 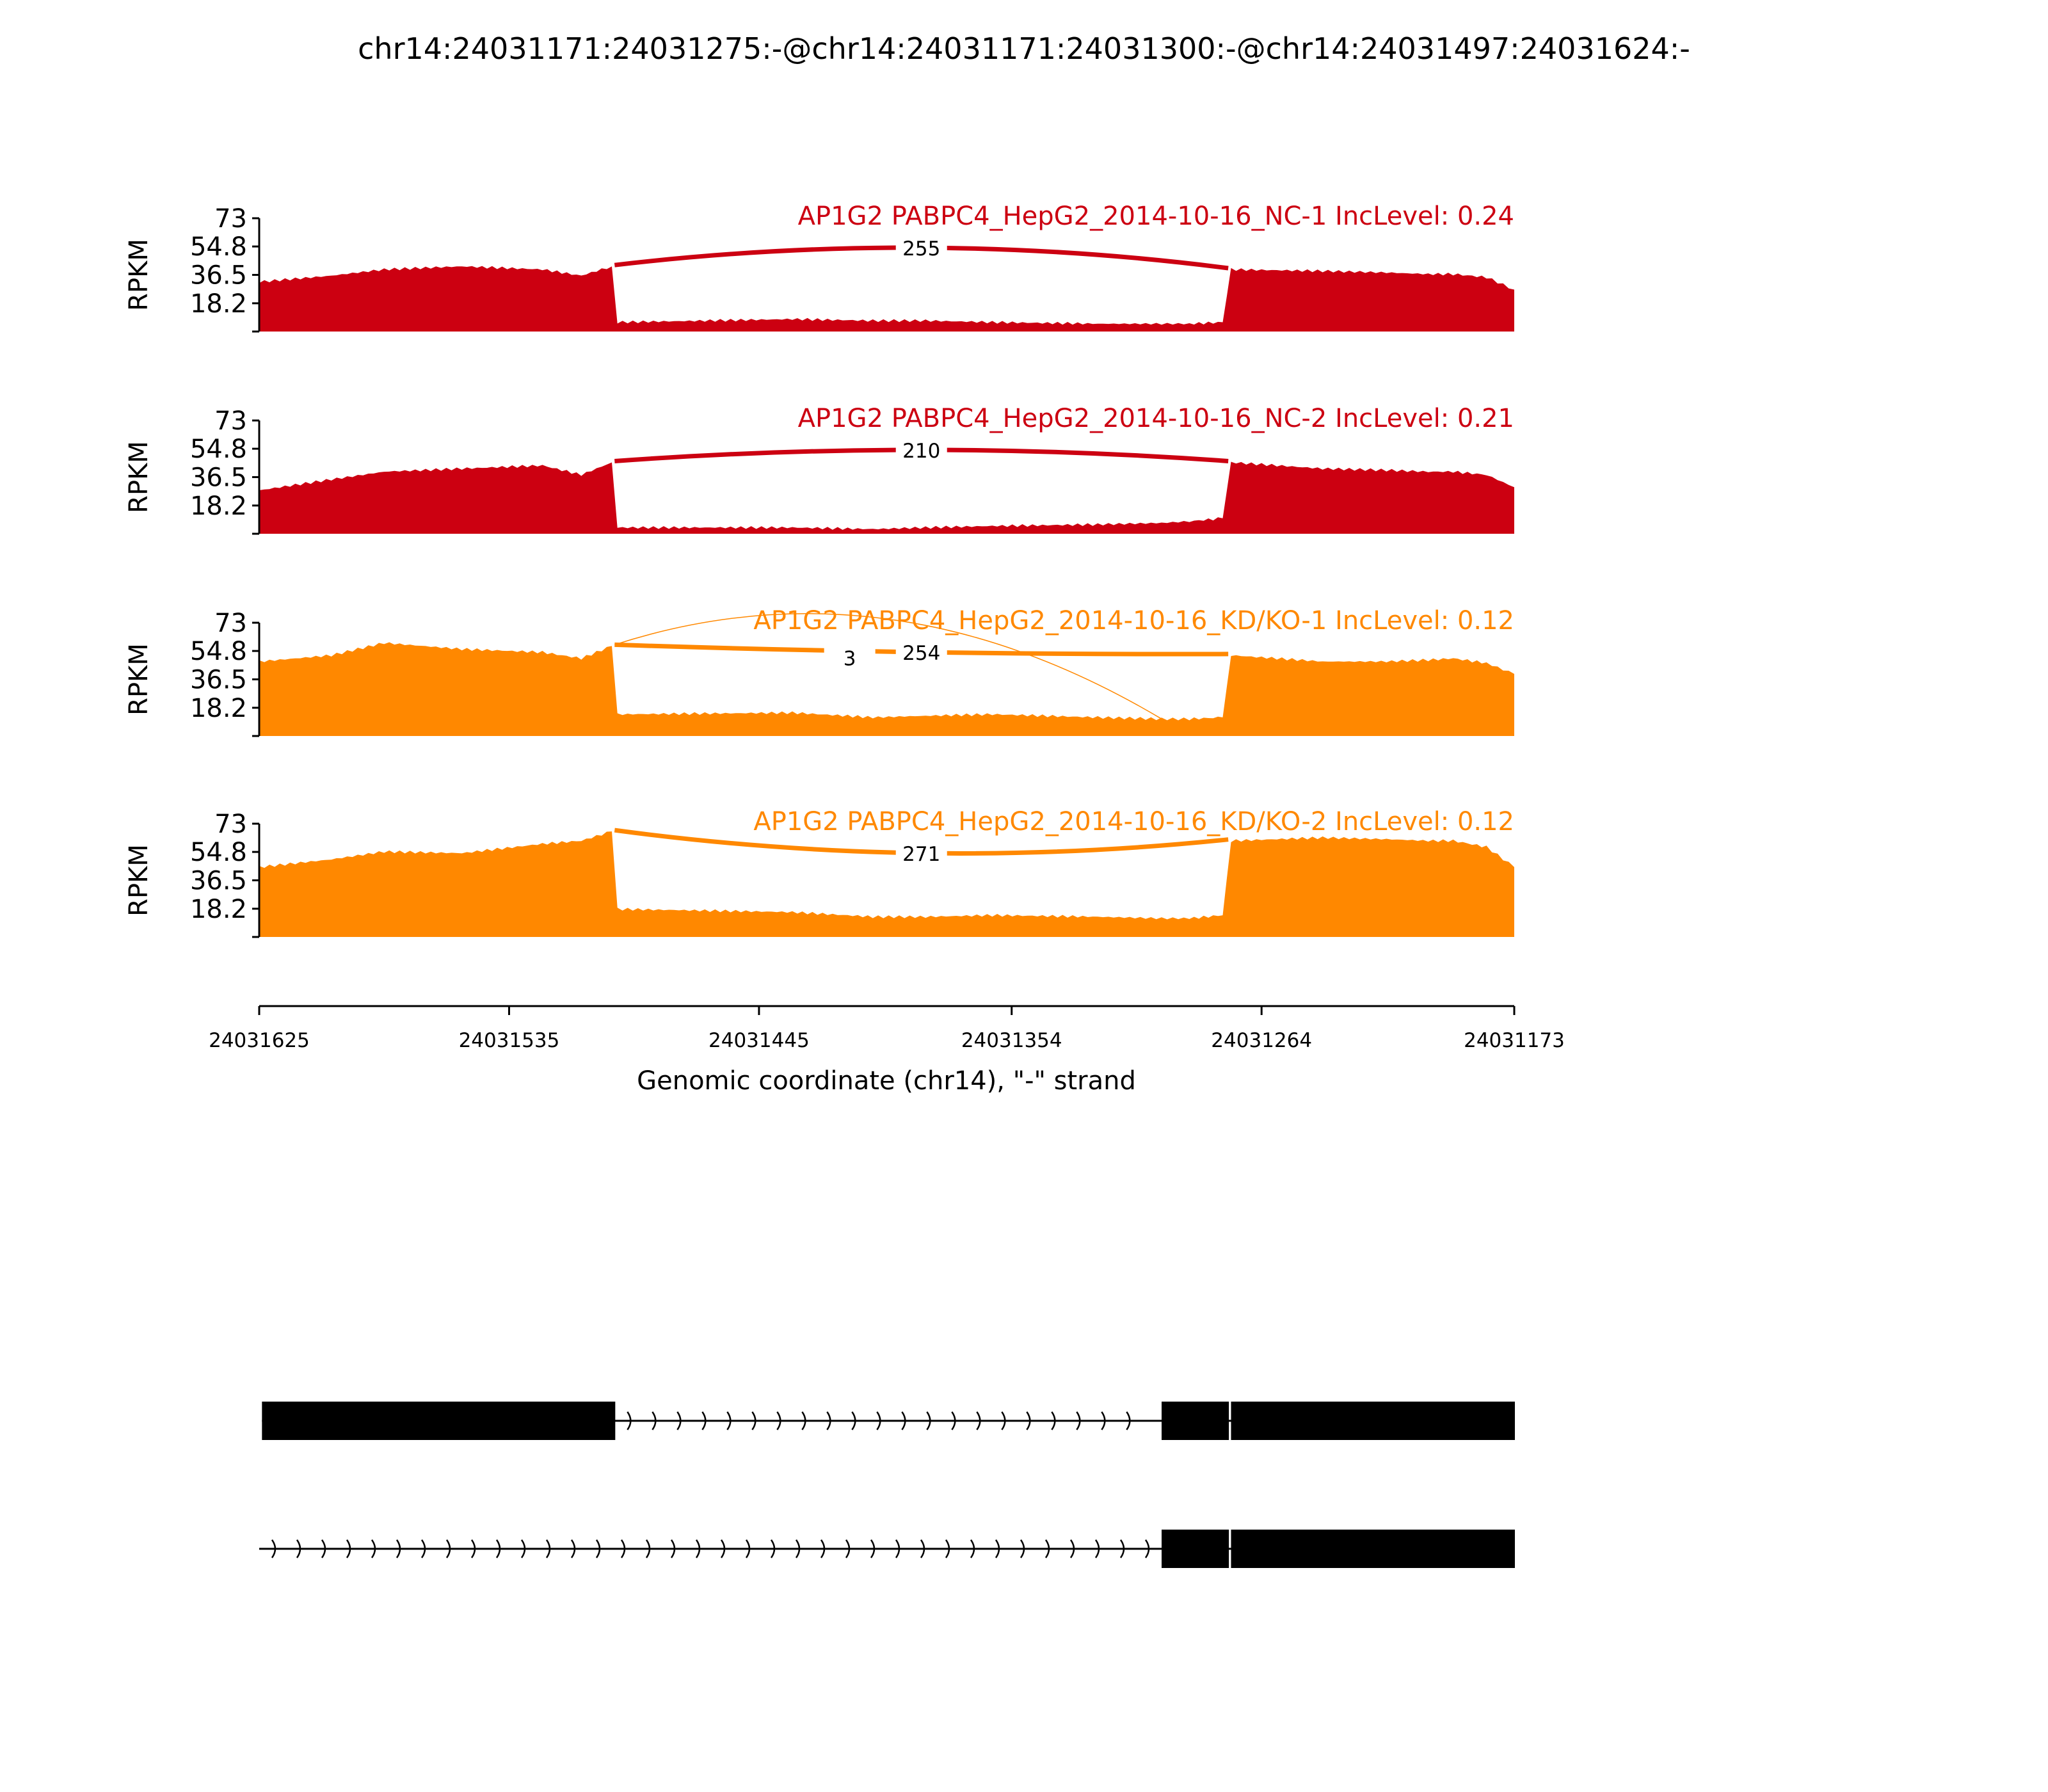 I want to click on x-tick-label: 24031535, so click(x=509, y=1040).